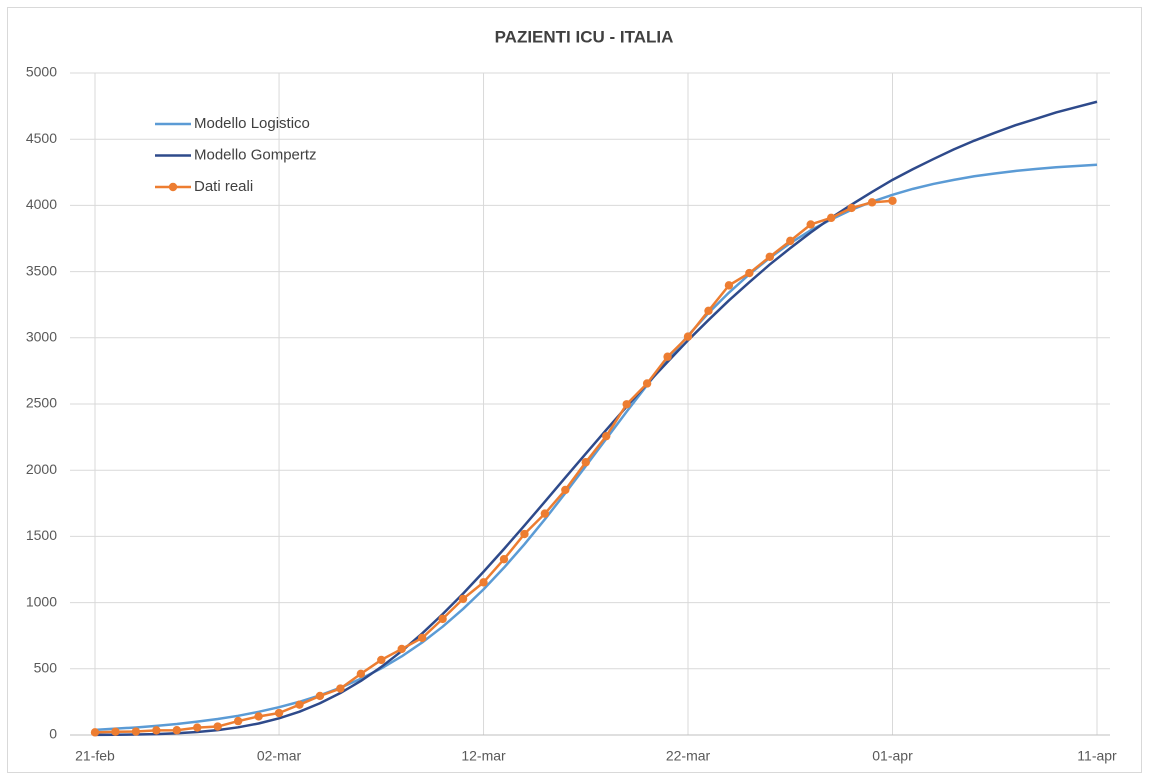 The image size is (1149, 780). I want to click on y-tick-label: 3000, so click(41, 337).